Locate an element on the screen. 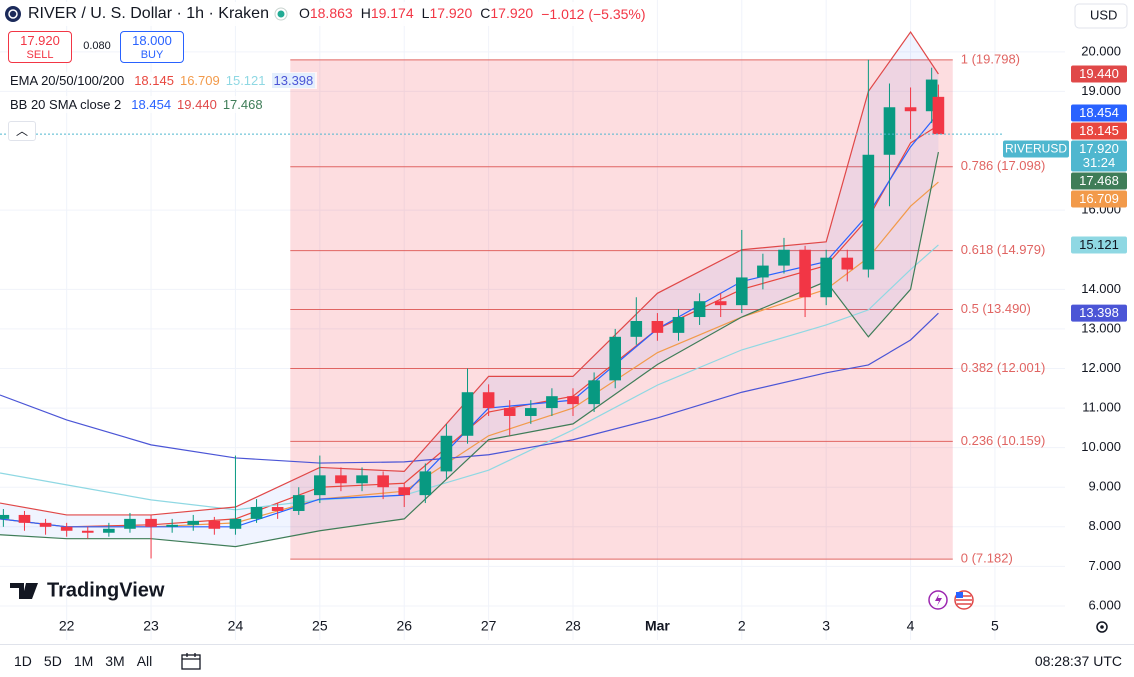 This screenshot has height=677, width=1134. bb-legend: BB 20 SMA close 2 18.454 19.440 17.468 is located at coordinates (136, 104).